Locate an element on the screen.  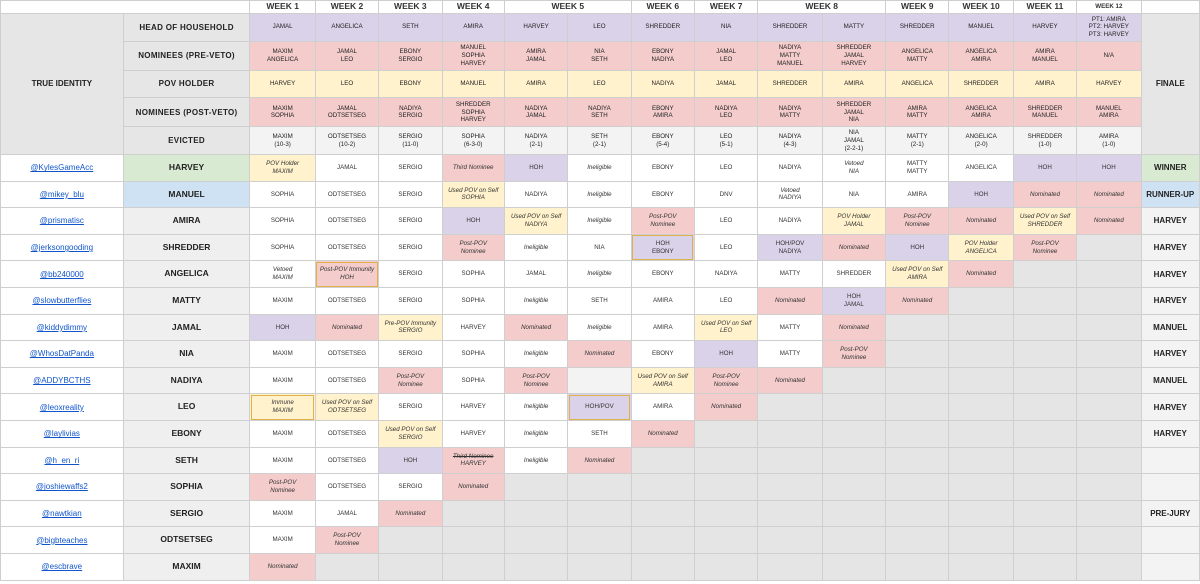
handle-link: @joshiewaffs2 is located at coordinates (61, 487).